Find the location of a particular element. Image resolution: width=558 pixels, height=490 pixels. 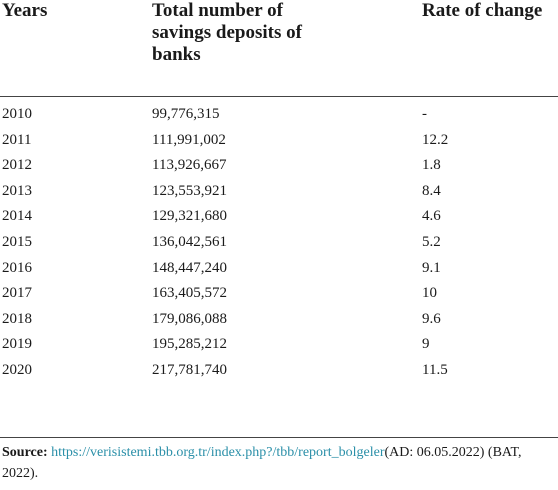

total-cell: 148,447,240 is located at coordinates (189, 267).